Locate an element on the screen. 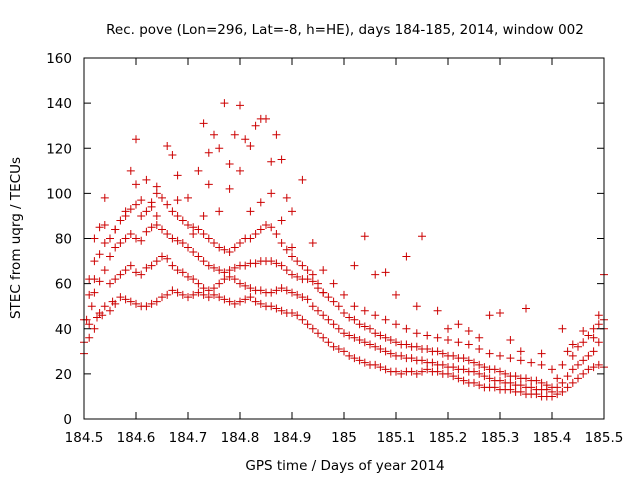  x-tick-label: 185.5 is located at coordinates (604, 438).